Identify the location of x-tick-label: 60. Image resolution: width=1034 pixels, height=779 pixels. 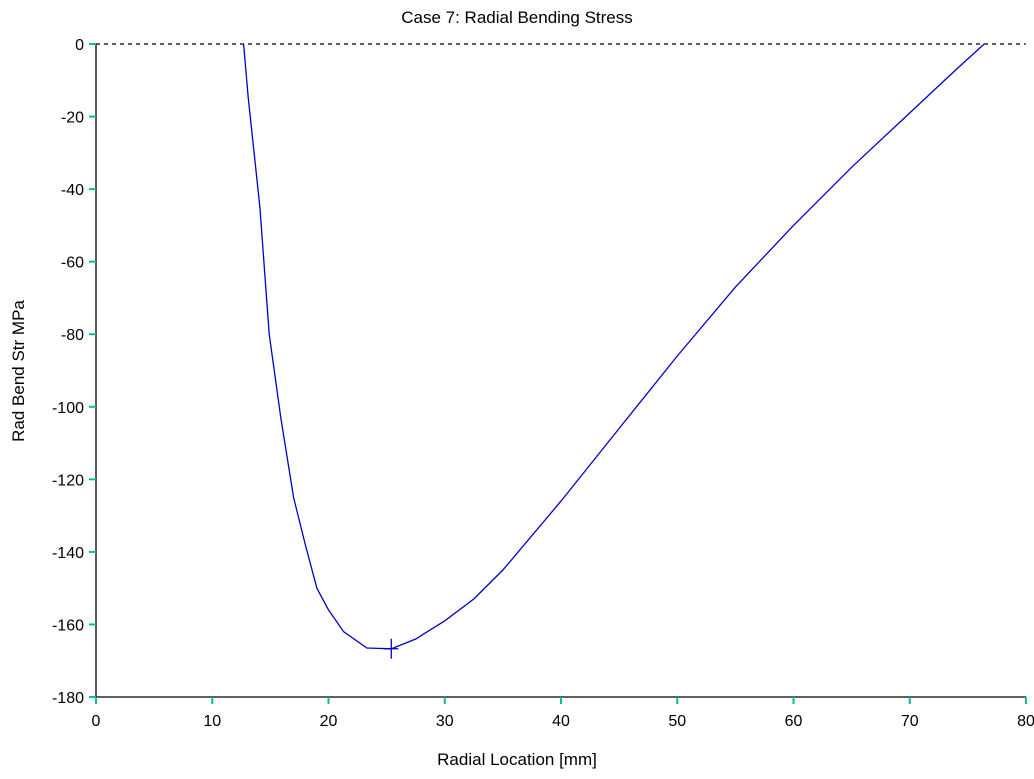
(794, 721).